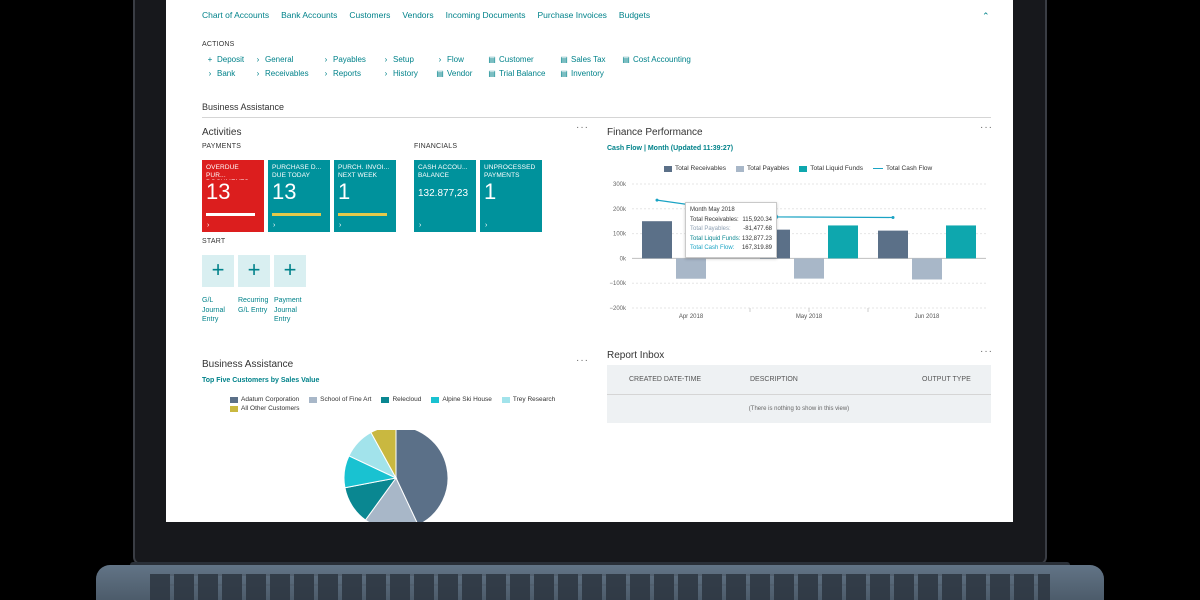 This screenshot has height=600, width=1200. I want to click on y-tick-label: 0k, so click(623, 259).